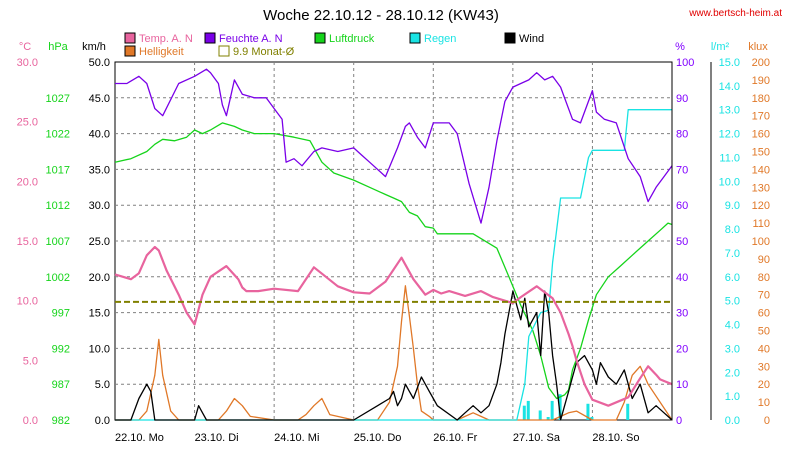  What do you see at coordinates (30, 361) in the screenshot?
I see `temp-tick-label: 5.0` at bounding box center [30, 361].